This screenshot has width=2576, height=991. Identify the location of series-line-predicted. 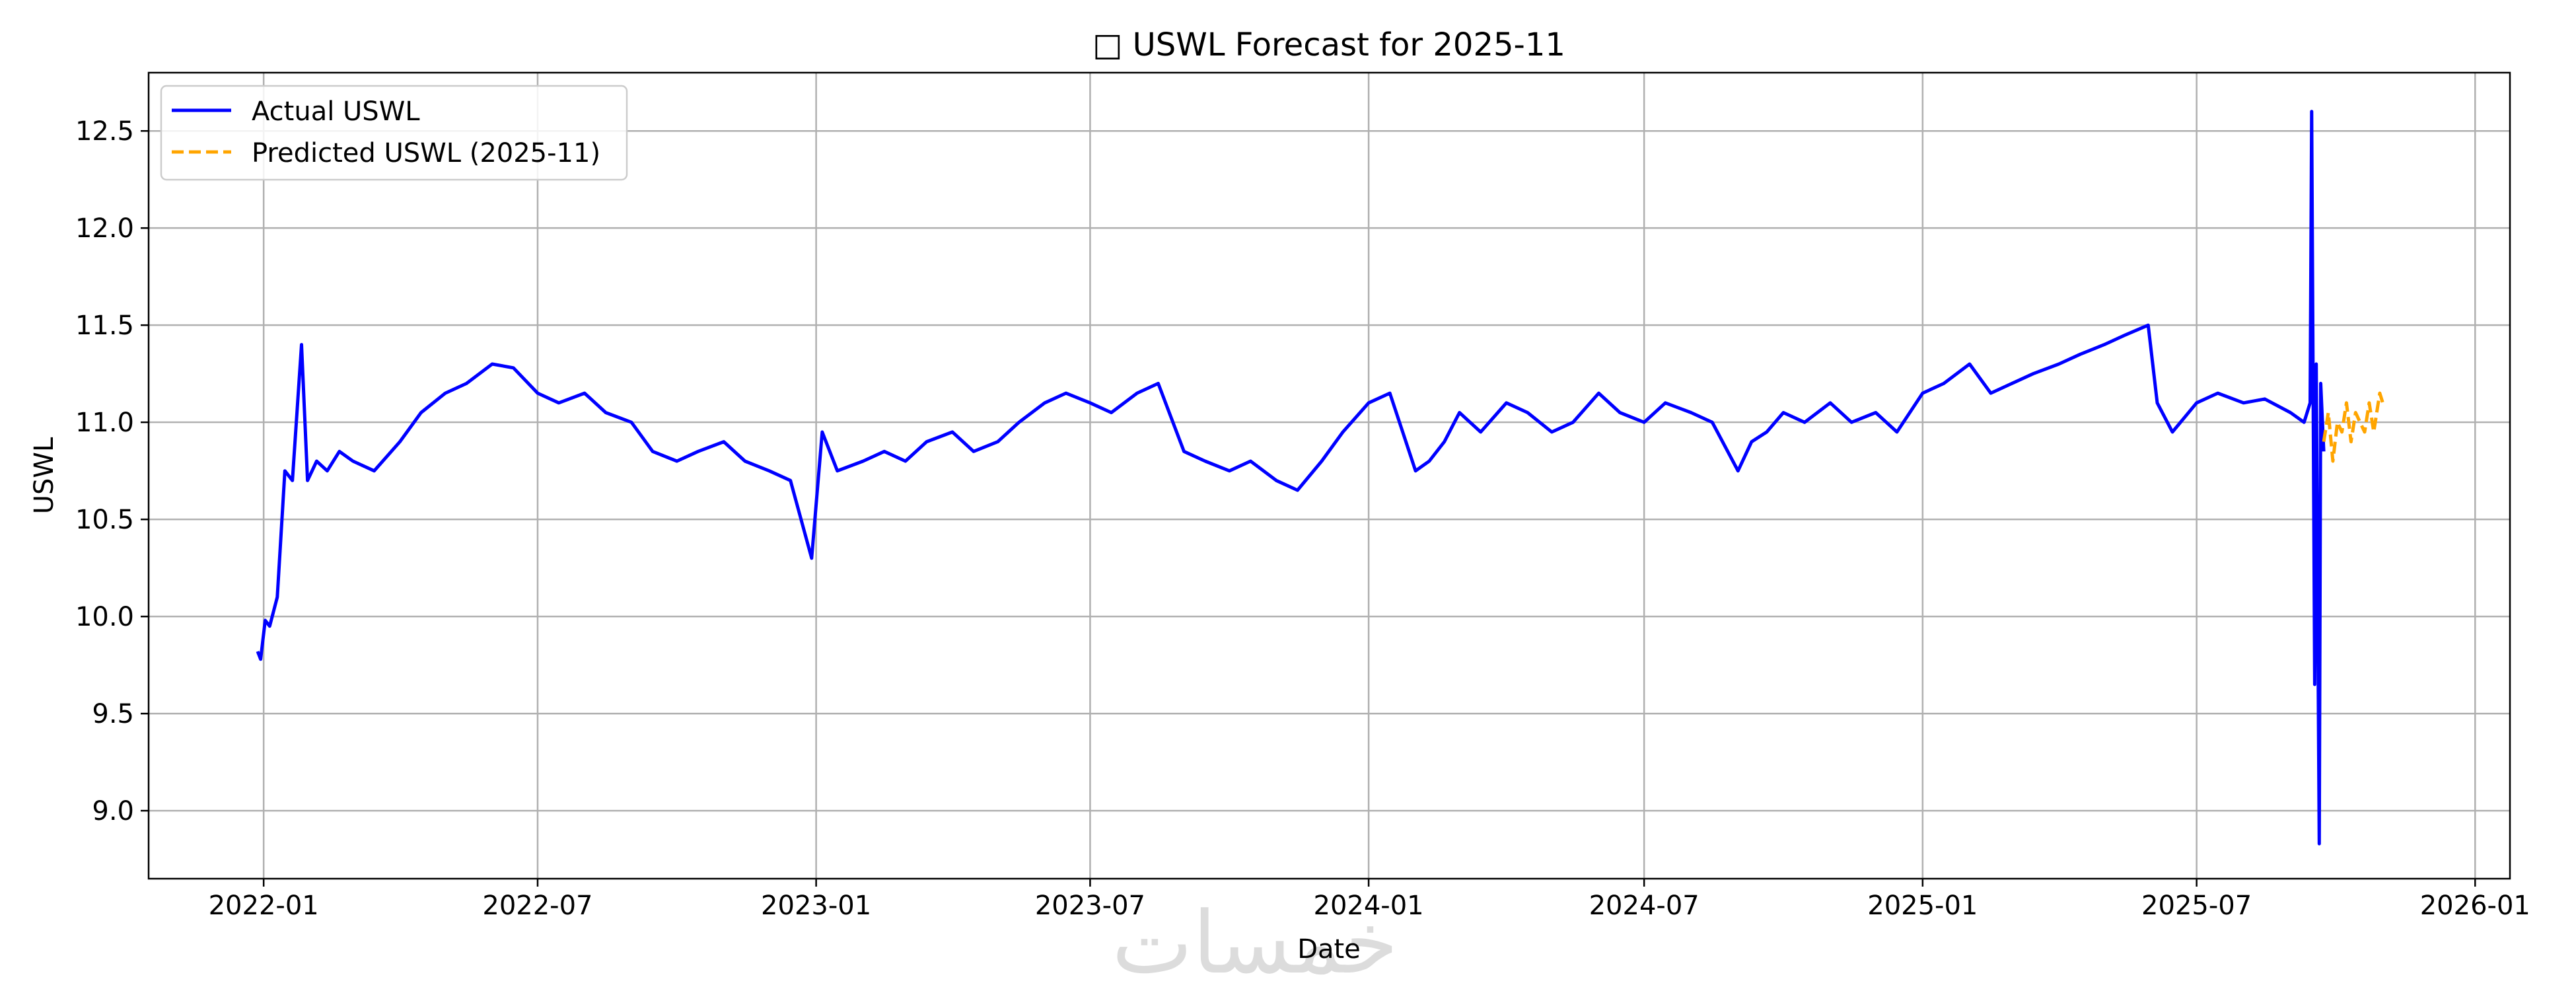
(2353, 427).